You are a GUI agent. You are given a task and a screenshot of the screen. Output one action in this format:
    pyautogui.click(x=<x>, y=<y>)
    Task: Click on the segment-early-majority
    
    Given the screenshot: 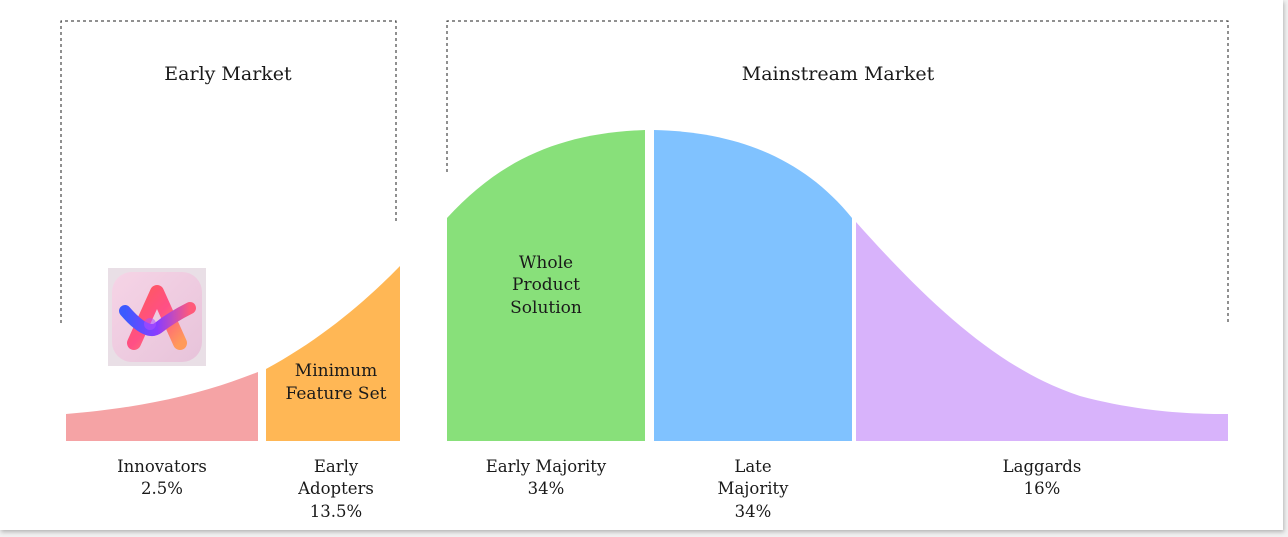 What is the action you would take?
    pyautogui.click(x=546, y=285)
    